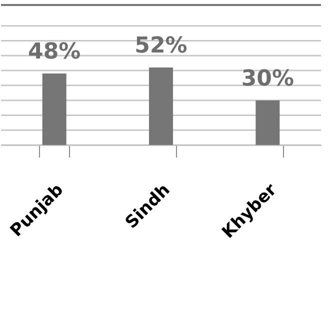 The image size is (335, 330). I want to click on data-label: 52%, so click(161, 46).